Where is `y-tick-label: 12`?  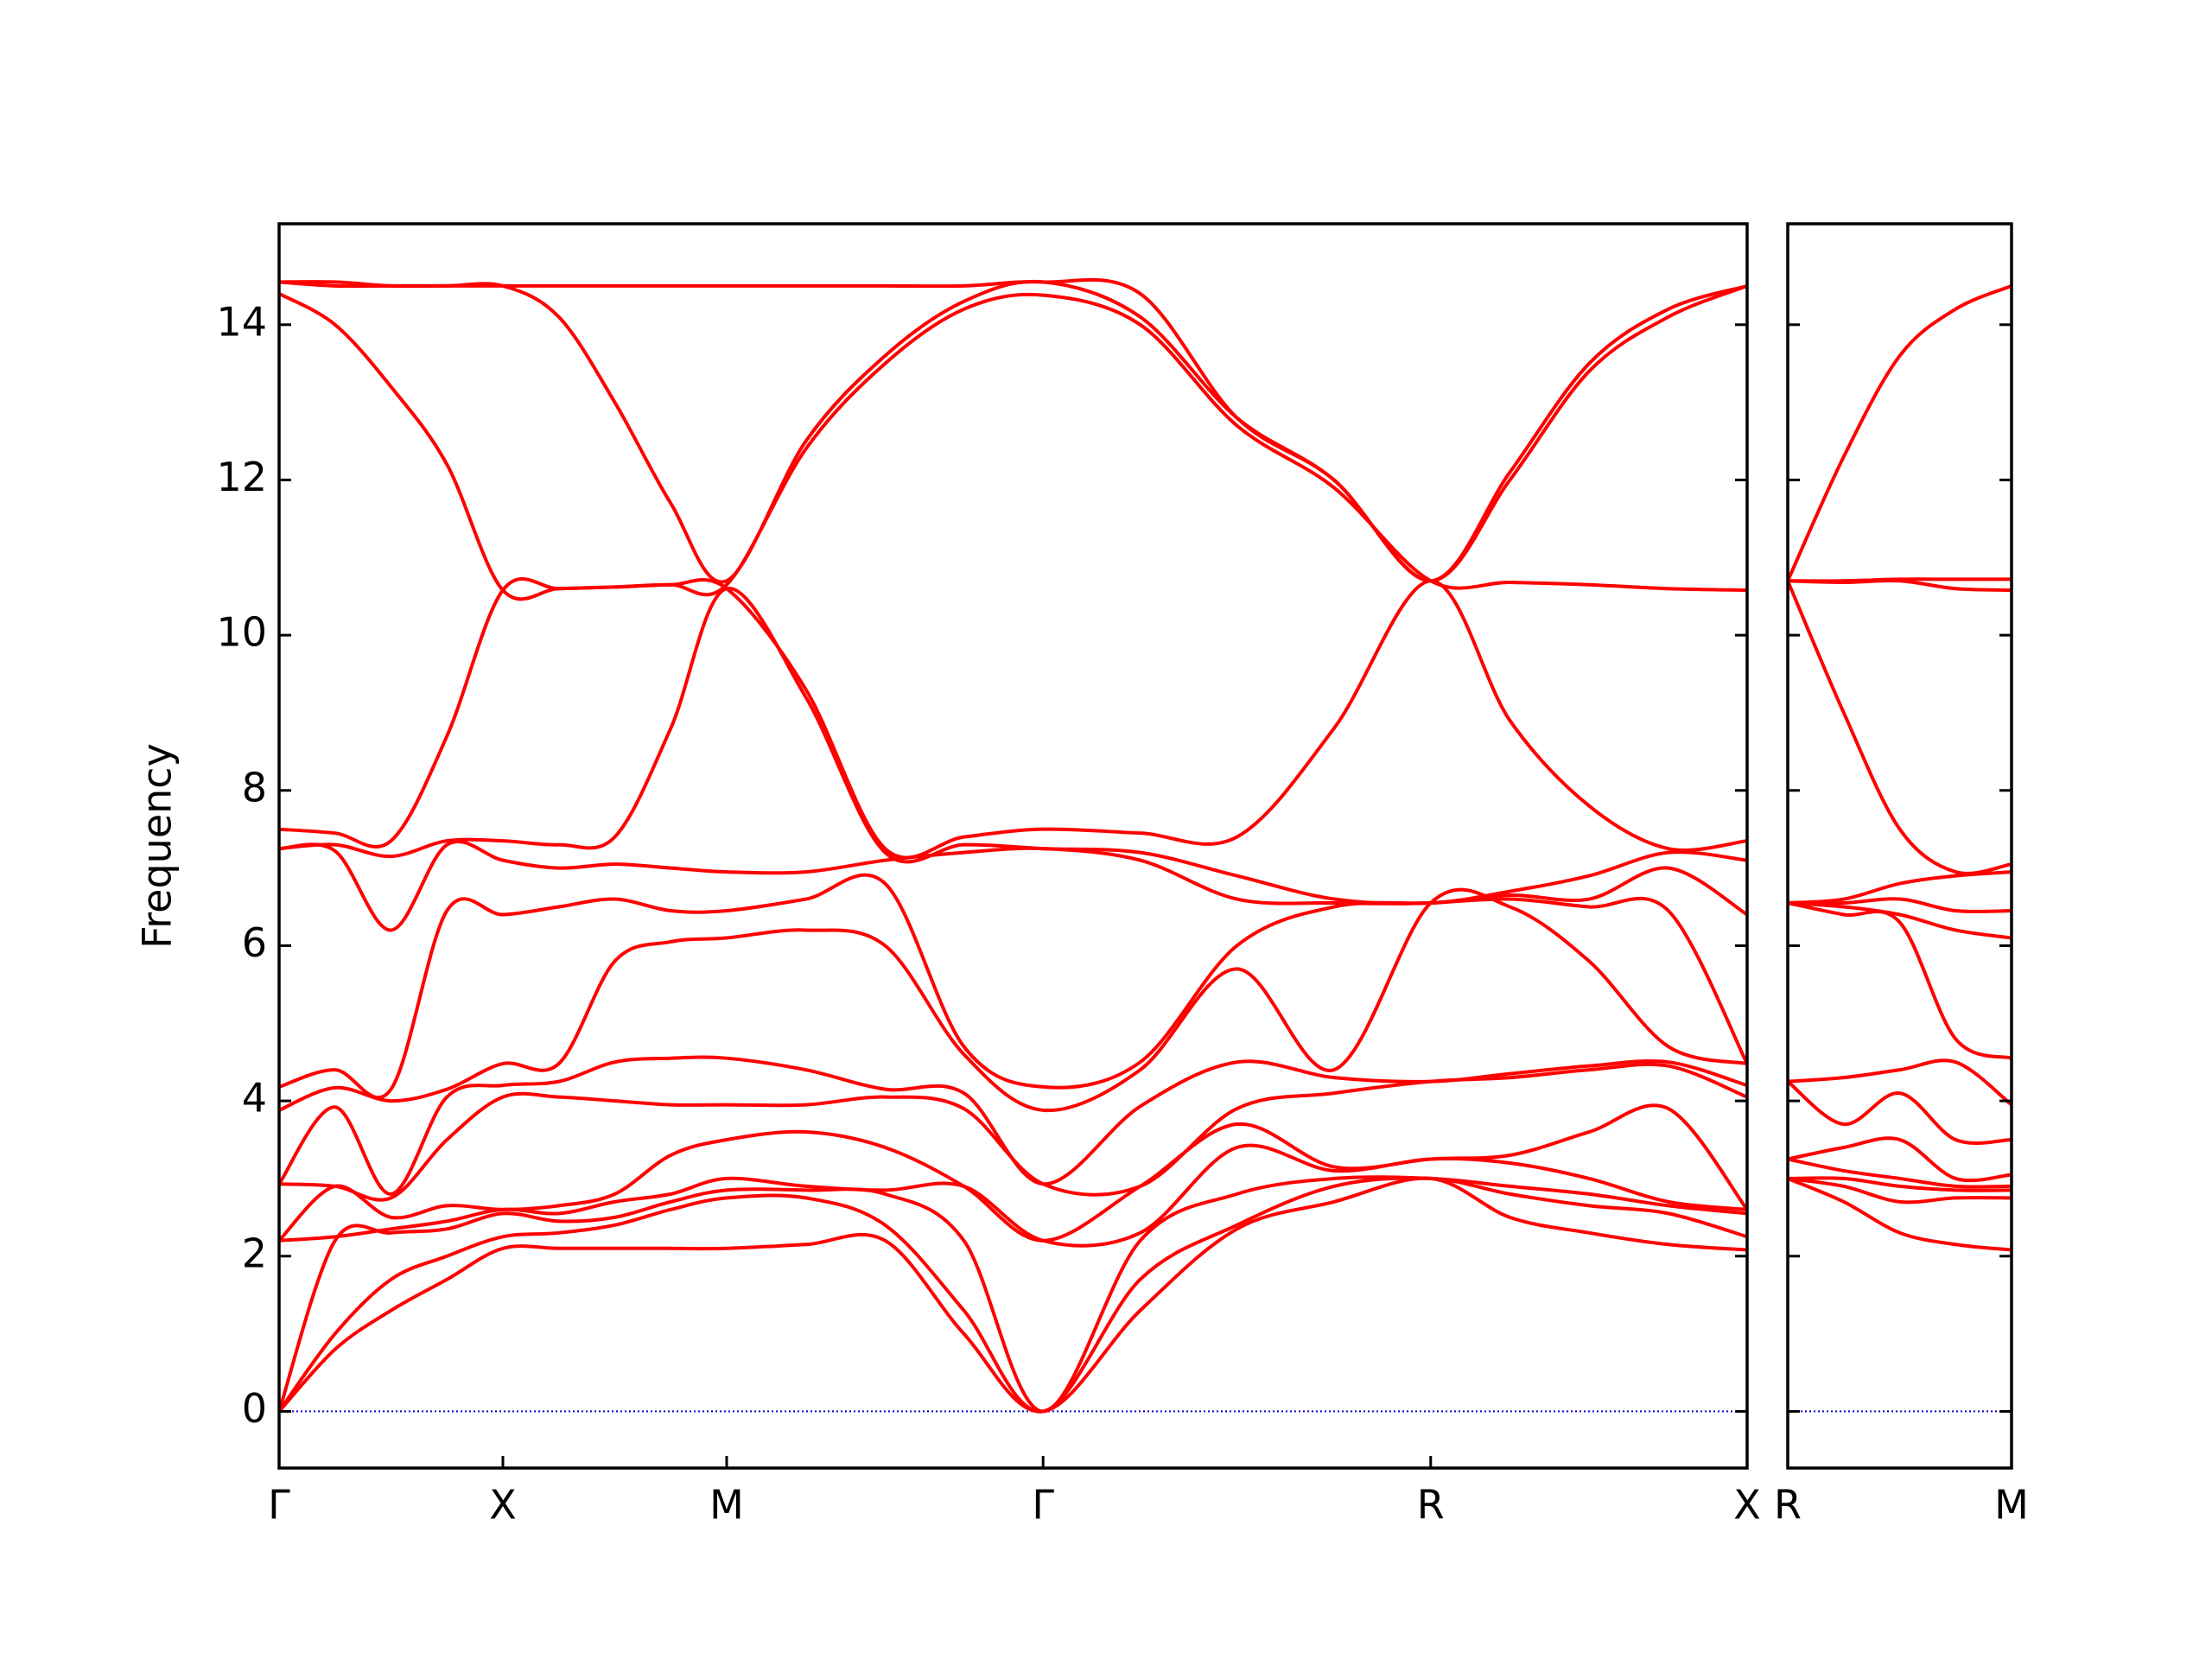
y-tick-label: 12 is located at coordinates (241, 477).